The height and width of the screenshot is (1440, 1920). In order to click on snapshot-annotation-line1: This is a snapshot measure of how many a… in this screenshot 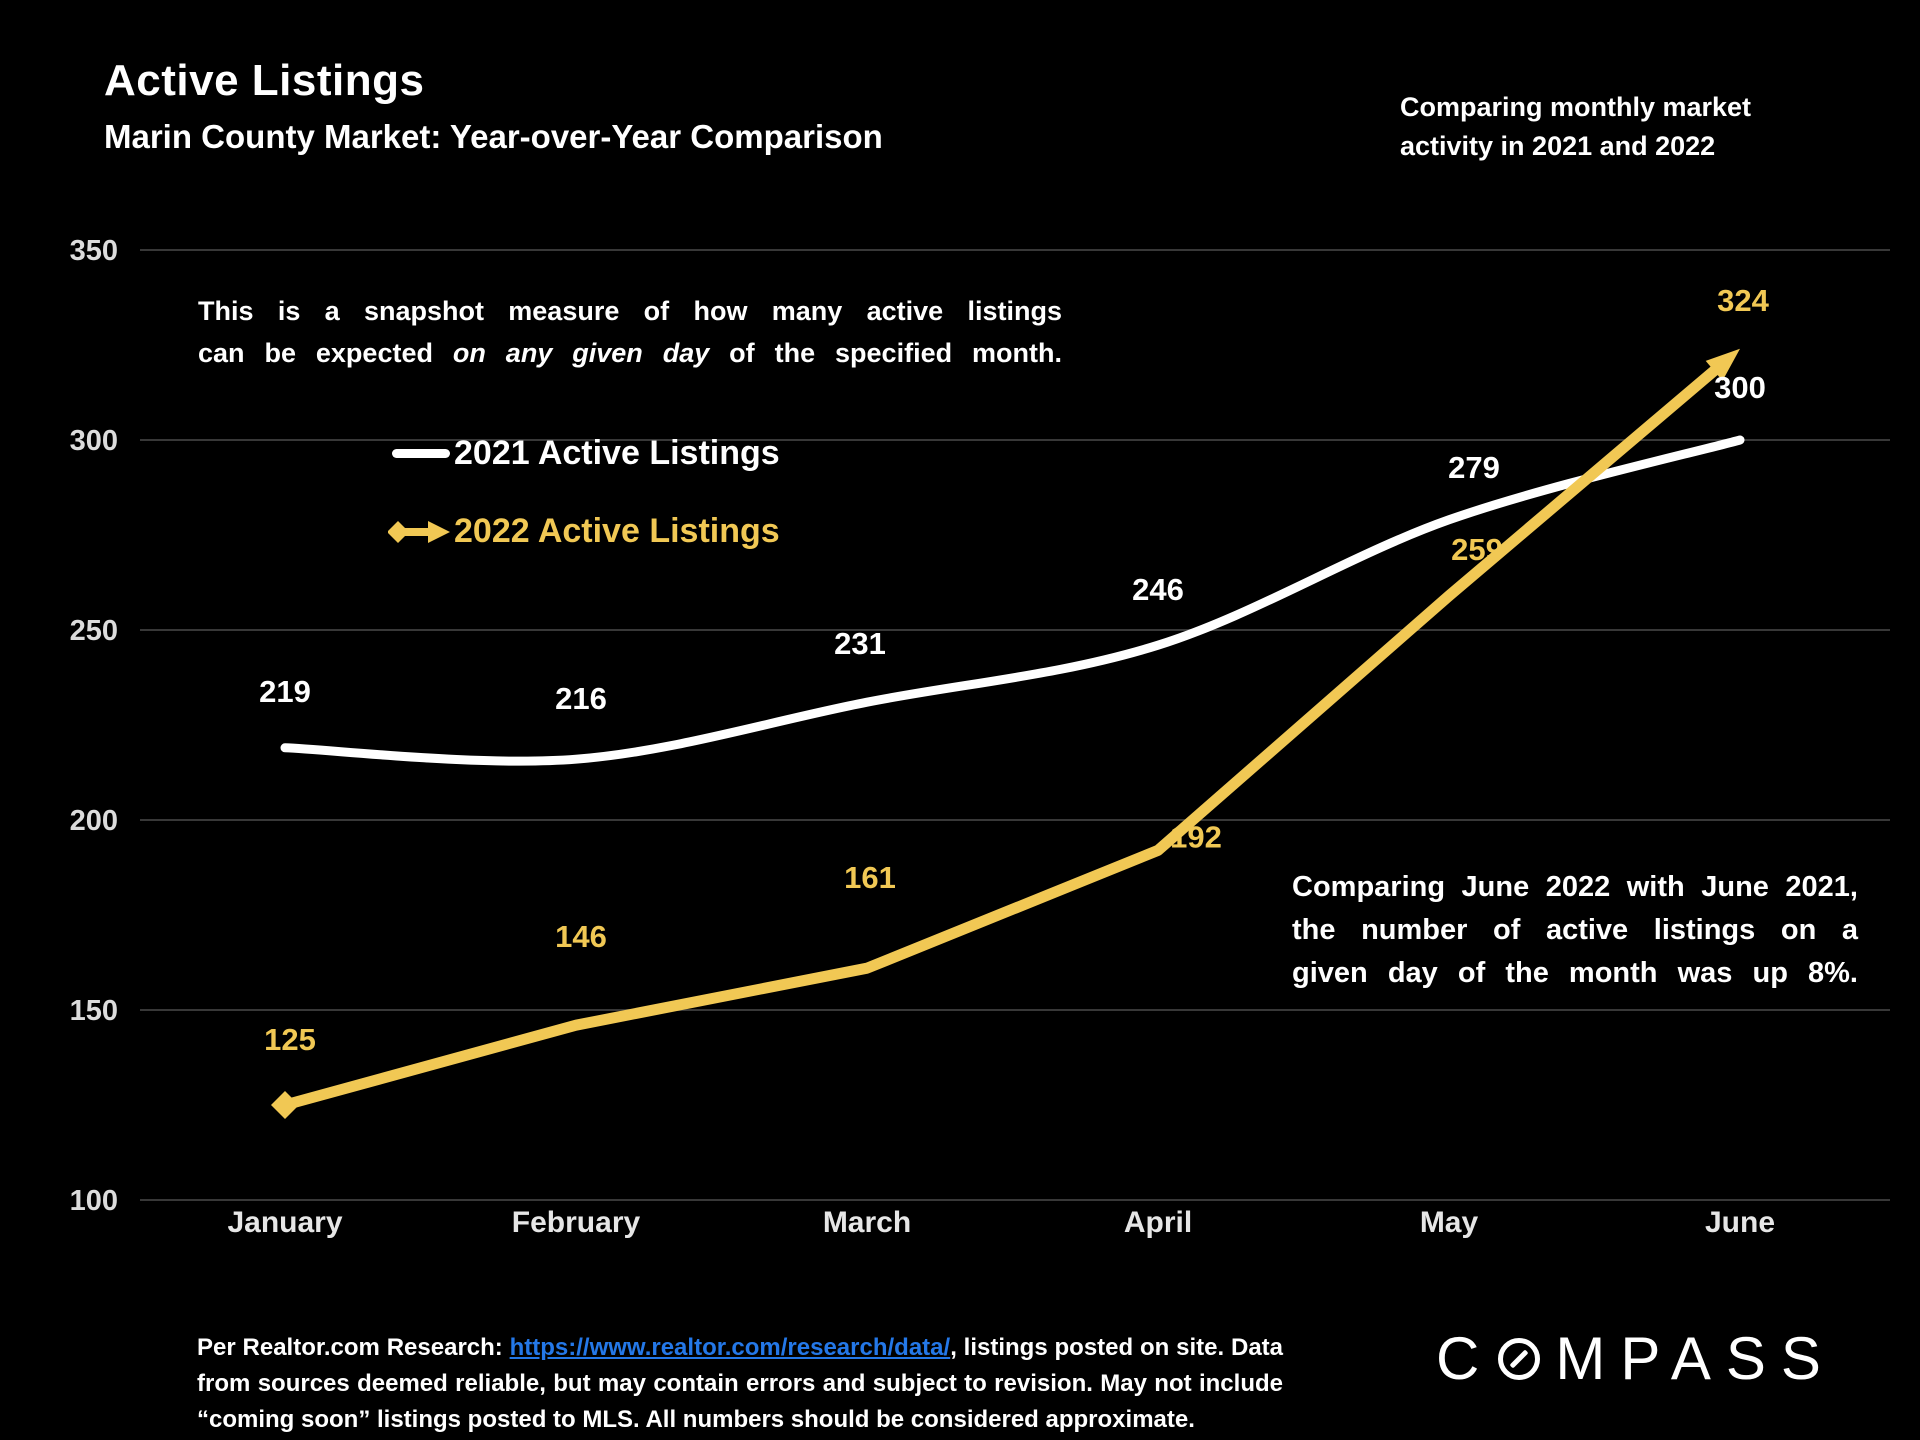, I will do `click(630, 311)`.